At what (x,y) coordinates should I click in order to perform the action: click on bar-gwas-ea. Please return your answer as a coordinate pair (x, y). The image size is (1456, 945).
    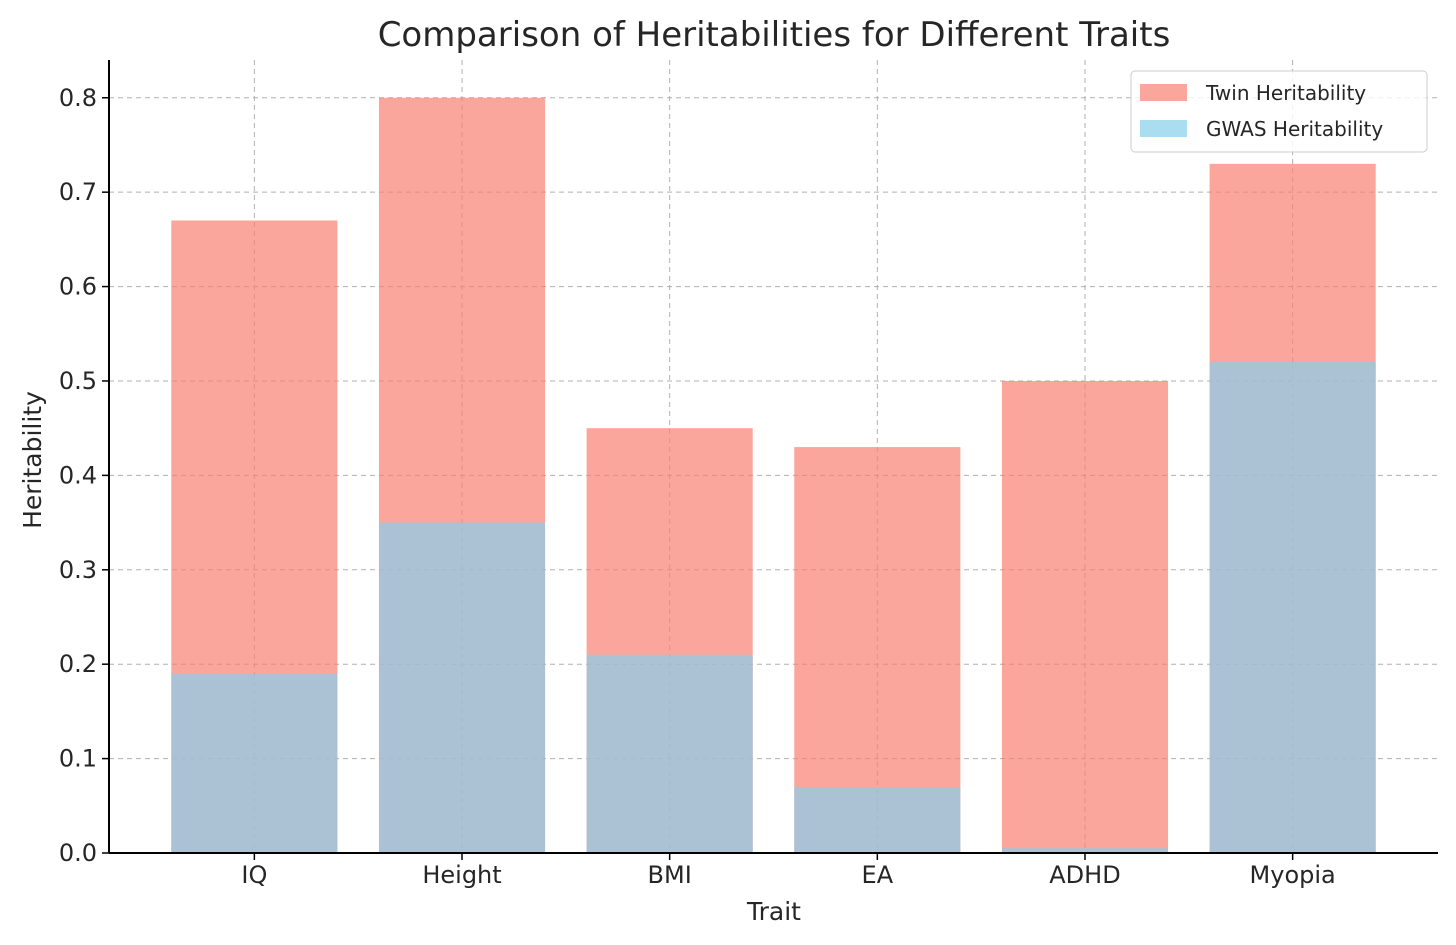
    Looking at the image, I should click on (877, 819).